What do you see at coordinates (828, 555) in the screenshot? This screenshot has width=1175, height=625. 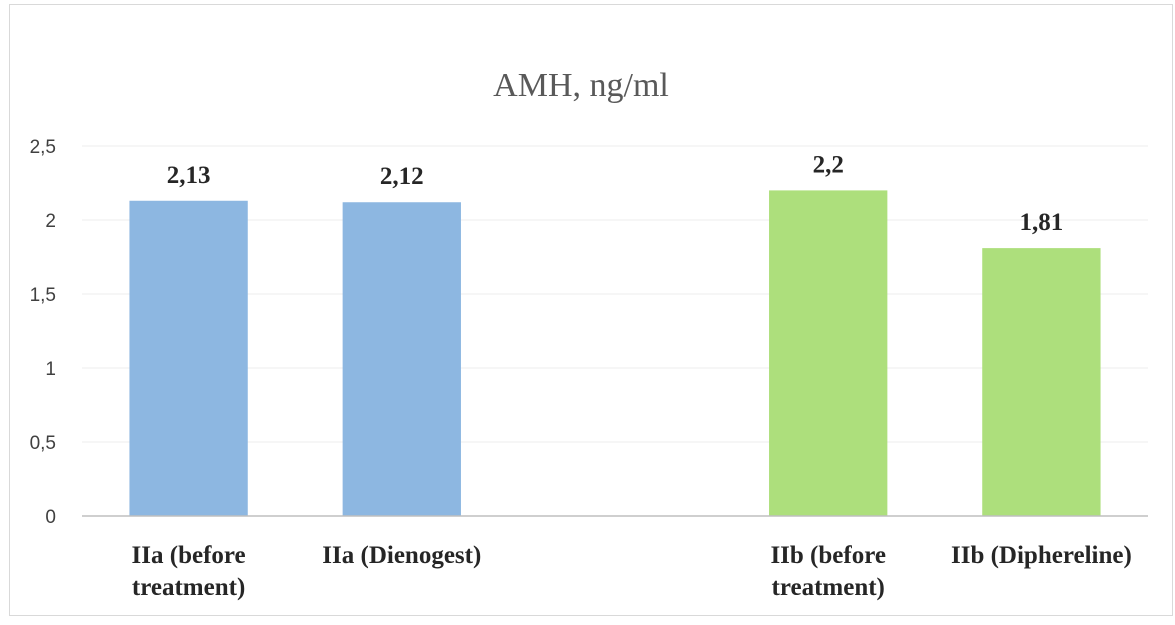 I see `x-category-label: IIb (before` at bounding box center [828, 555].